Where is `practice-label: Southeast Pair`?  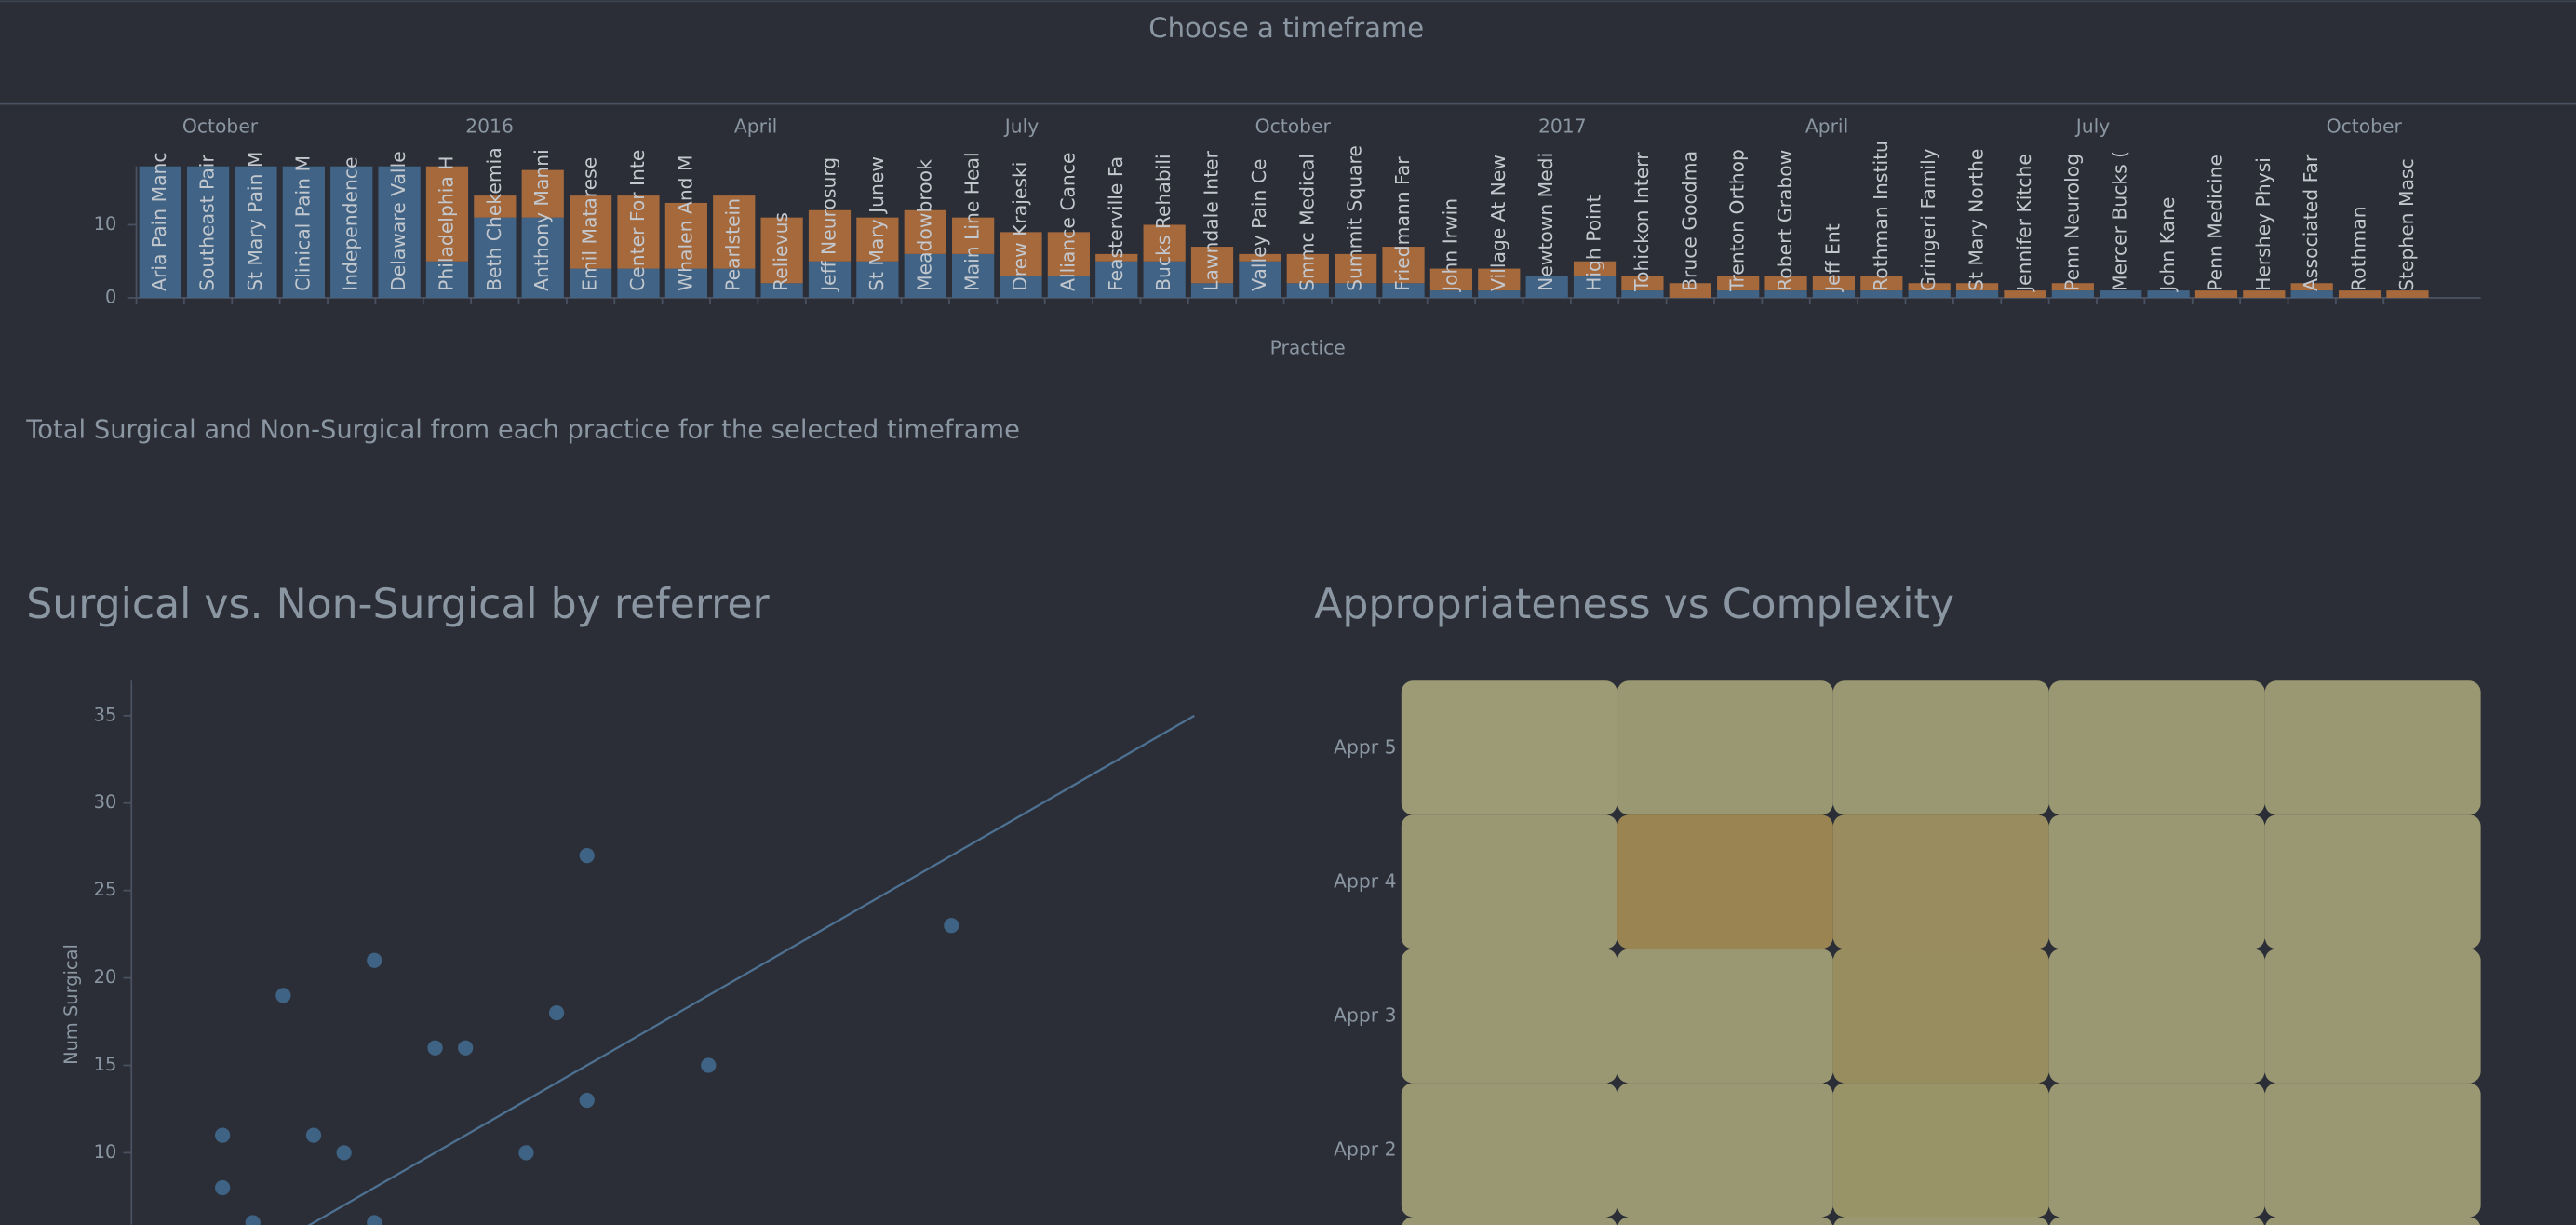 practice-label: Southeast Pair is located at coordinates (207, 223).